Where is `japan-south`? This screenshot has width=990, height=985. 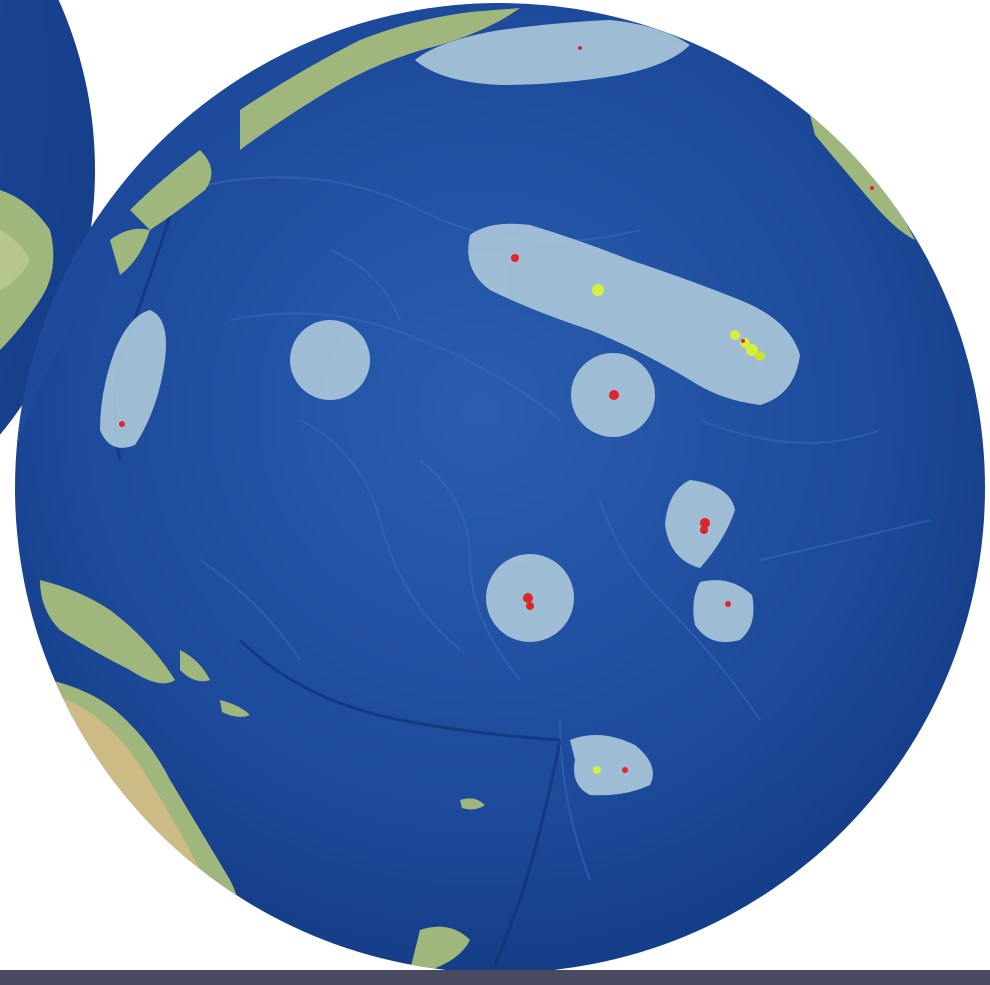
japan-south is located at coordinates (130, 251).